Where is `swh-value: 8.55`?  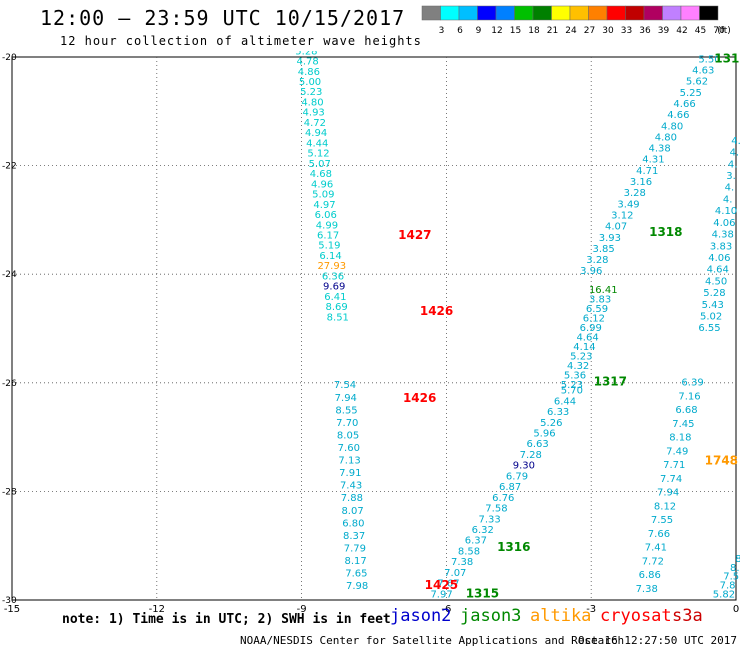
swh-value: 8.55 is located at coordinates (346, 410).